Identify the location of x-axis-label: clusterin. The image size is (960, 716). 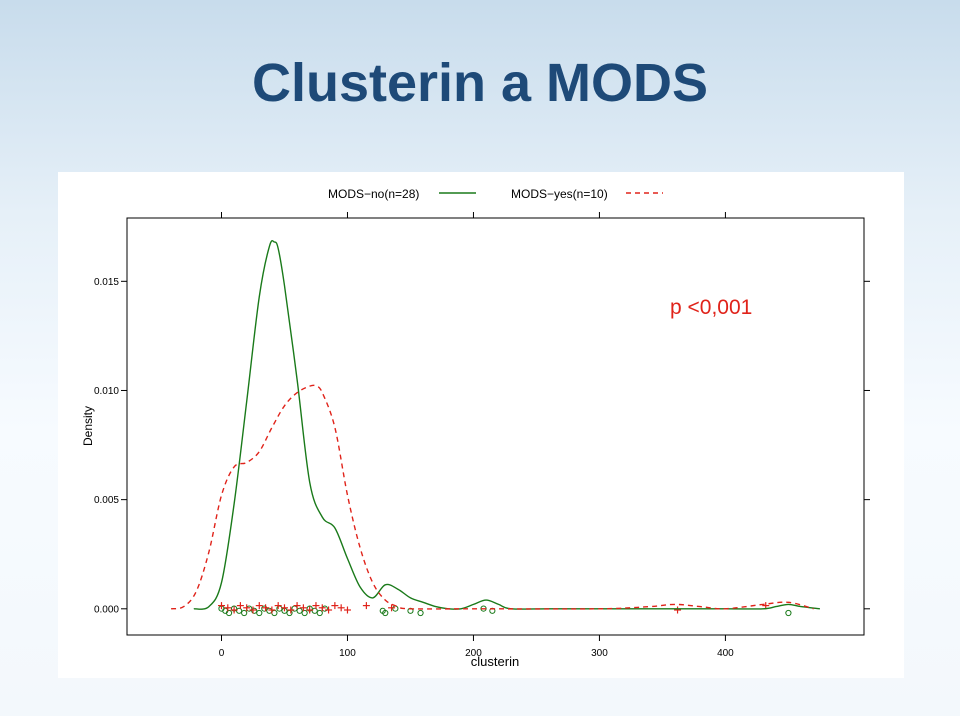
(495, 661).